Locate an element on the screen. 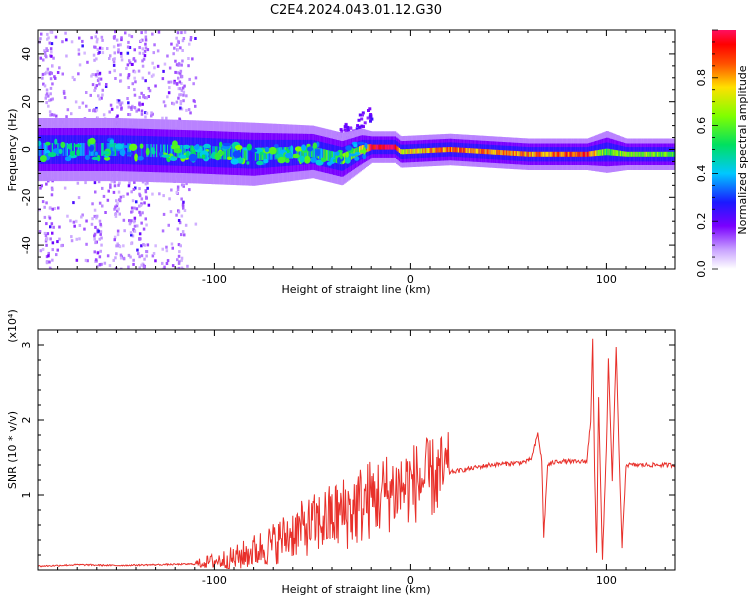 The height and width of the screenshot is (600, 750). figure-title: C2E4.2024.043.01.12.G30 is located at coordinates (356, 10).